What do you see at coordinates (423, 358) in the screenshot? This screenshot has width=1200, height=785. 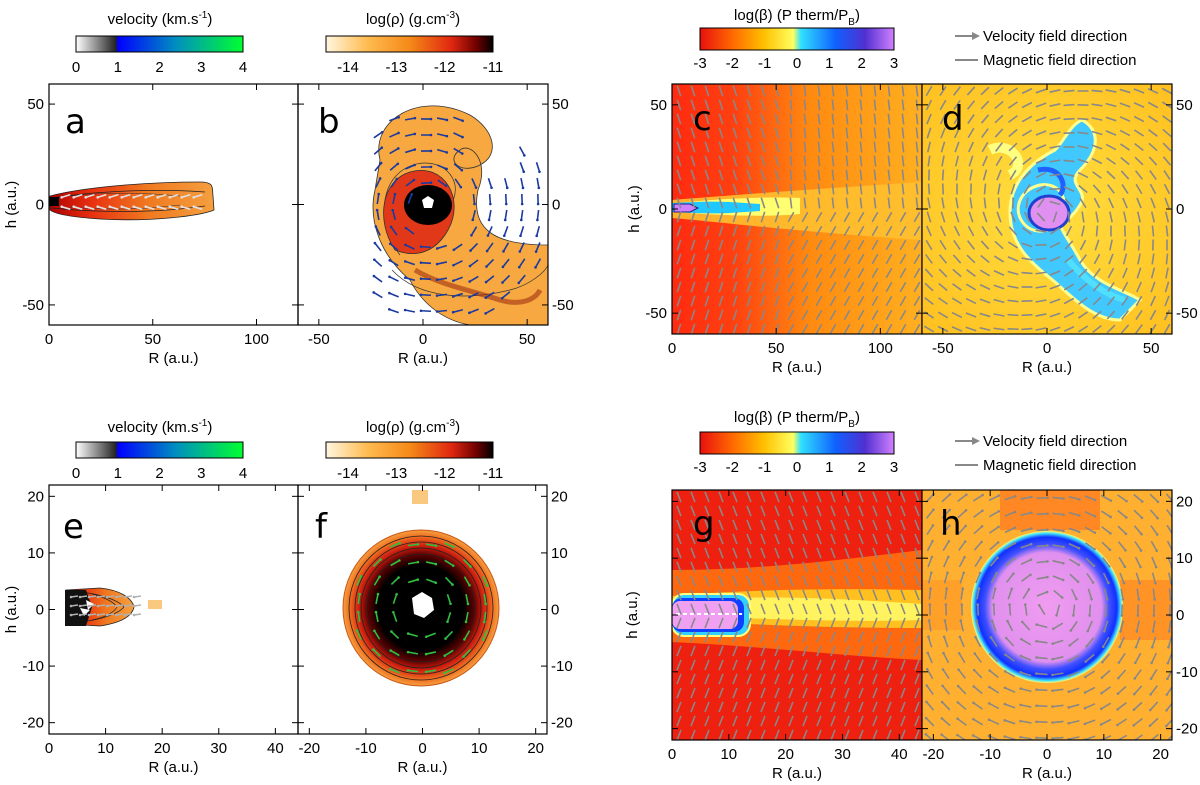 I see `x-axis-label: R (a.u.)` at bounding box center [423, 358].